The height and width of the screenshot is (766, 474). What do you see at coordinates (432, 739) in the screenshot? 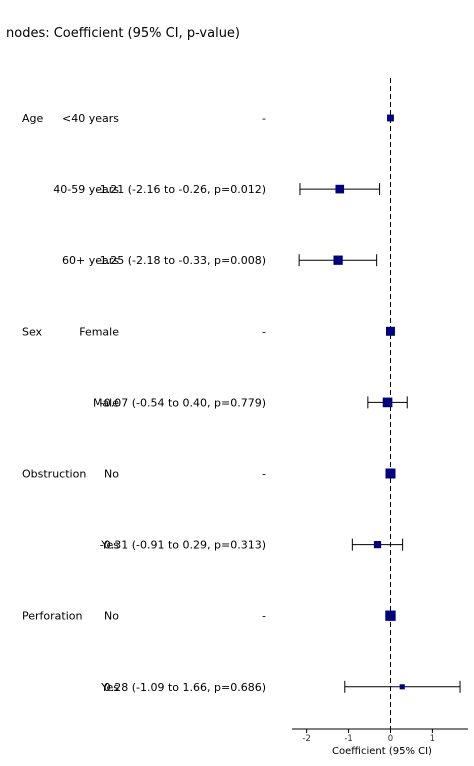
I see `x-tick-label: 1` at bounding box center [432, 739].